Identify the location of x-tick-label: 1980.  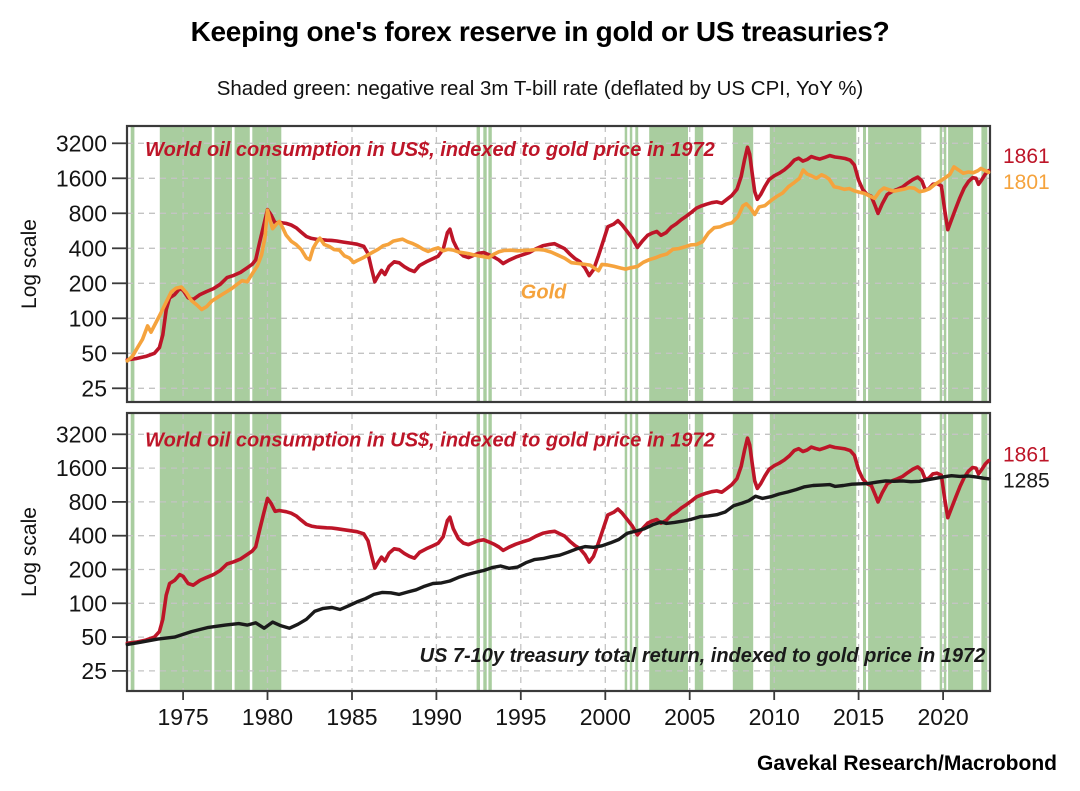
(267, 717).